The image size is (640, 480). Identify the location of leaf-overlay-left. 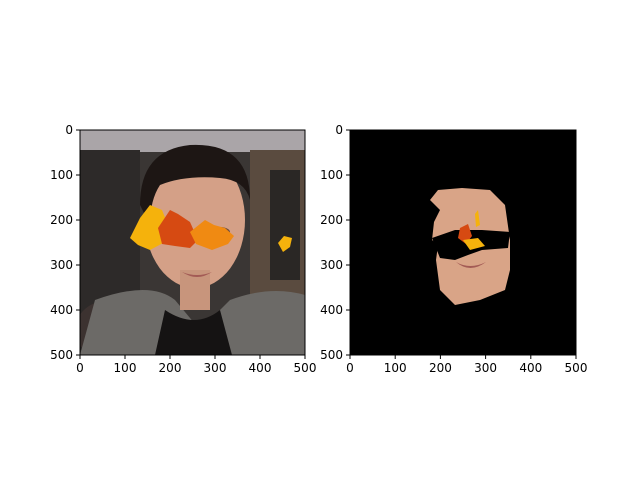
(211, 228).